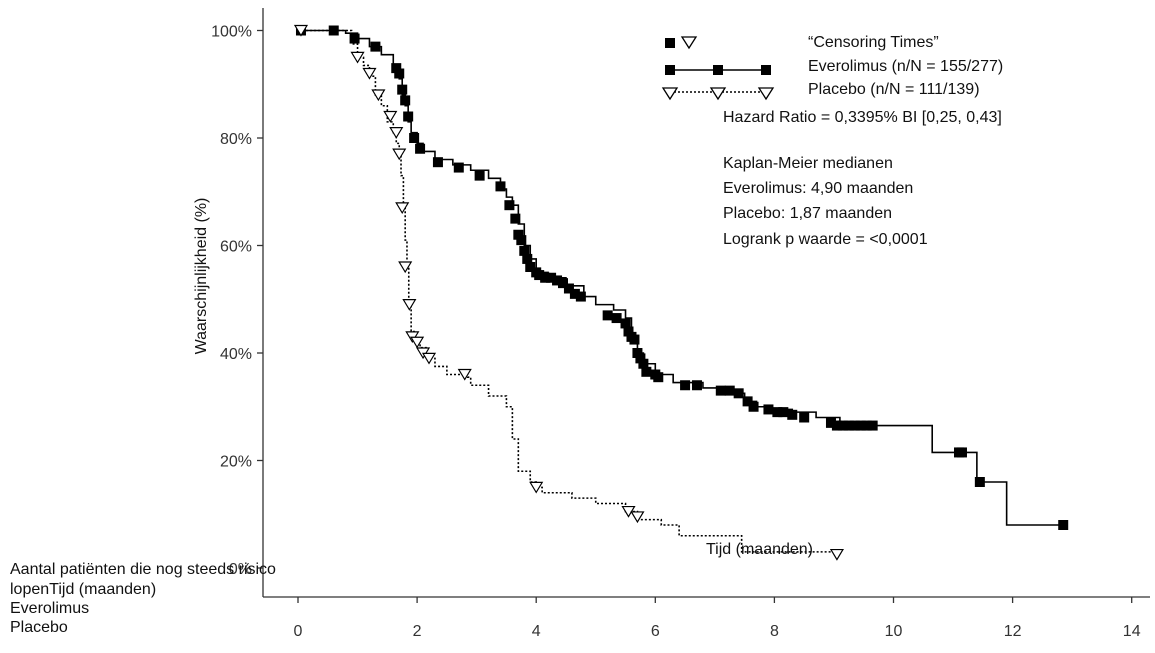 Image resolution: width=1155 pixels, height=653 pixels. I want to click on x-tick-label: 12, so click(1013, 631).